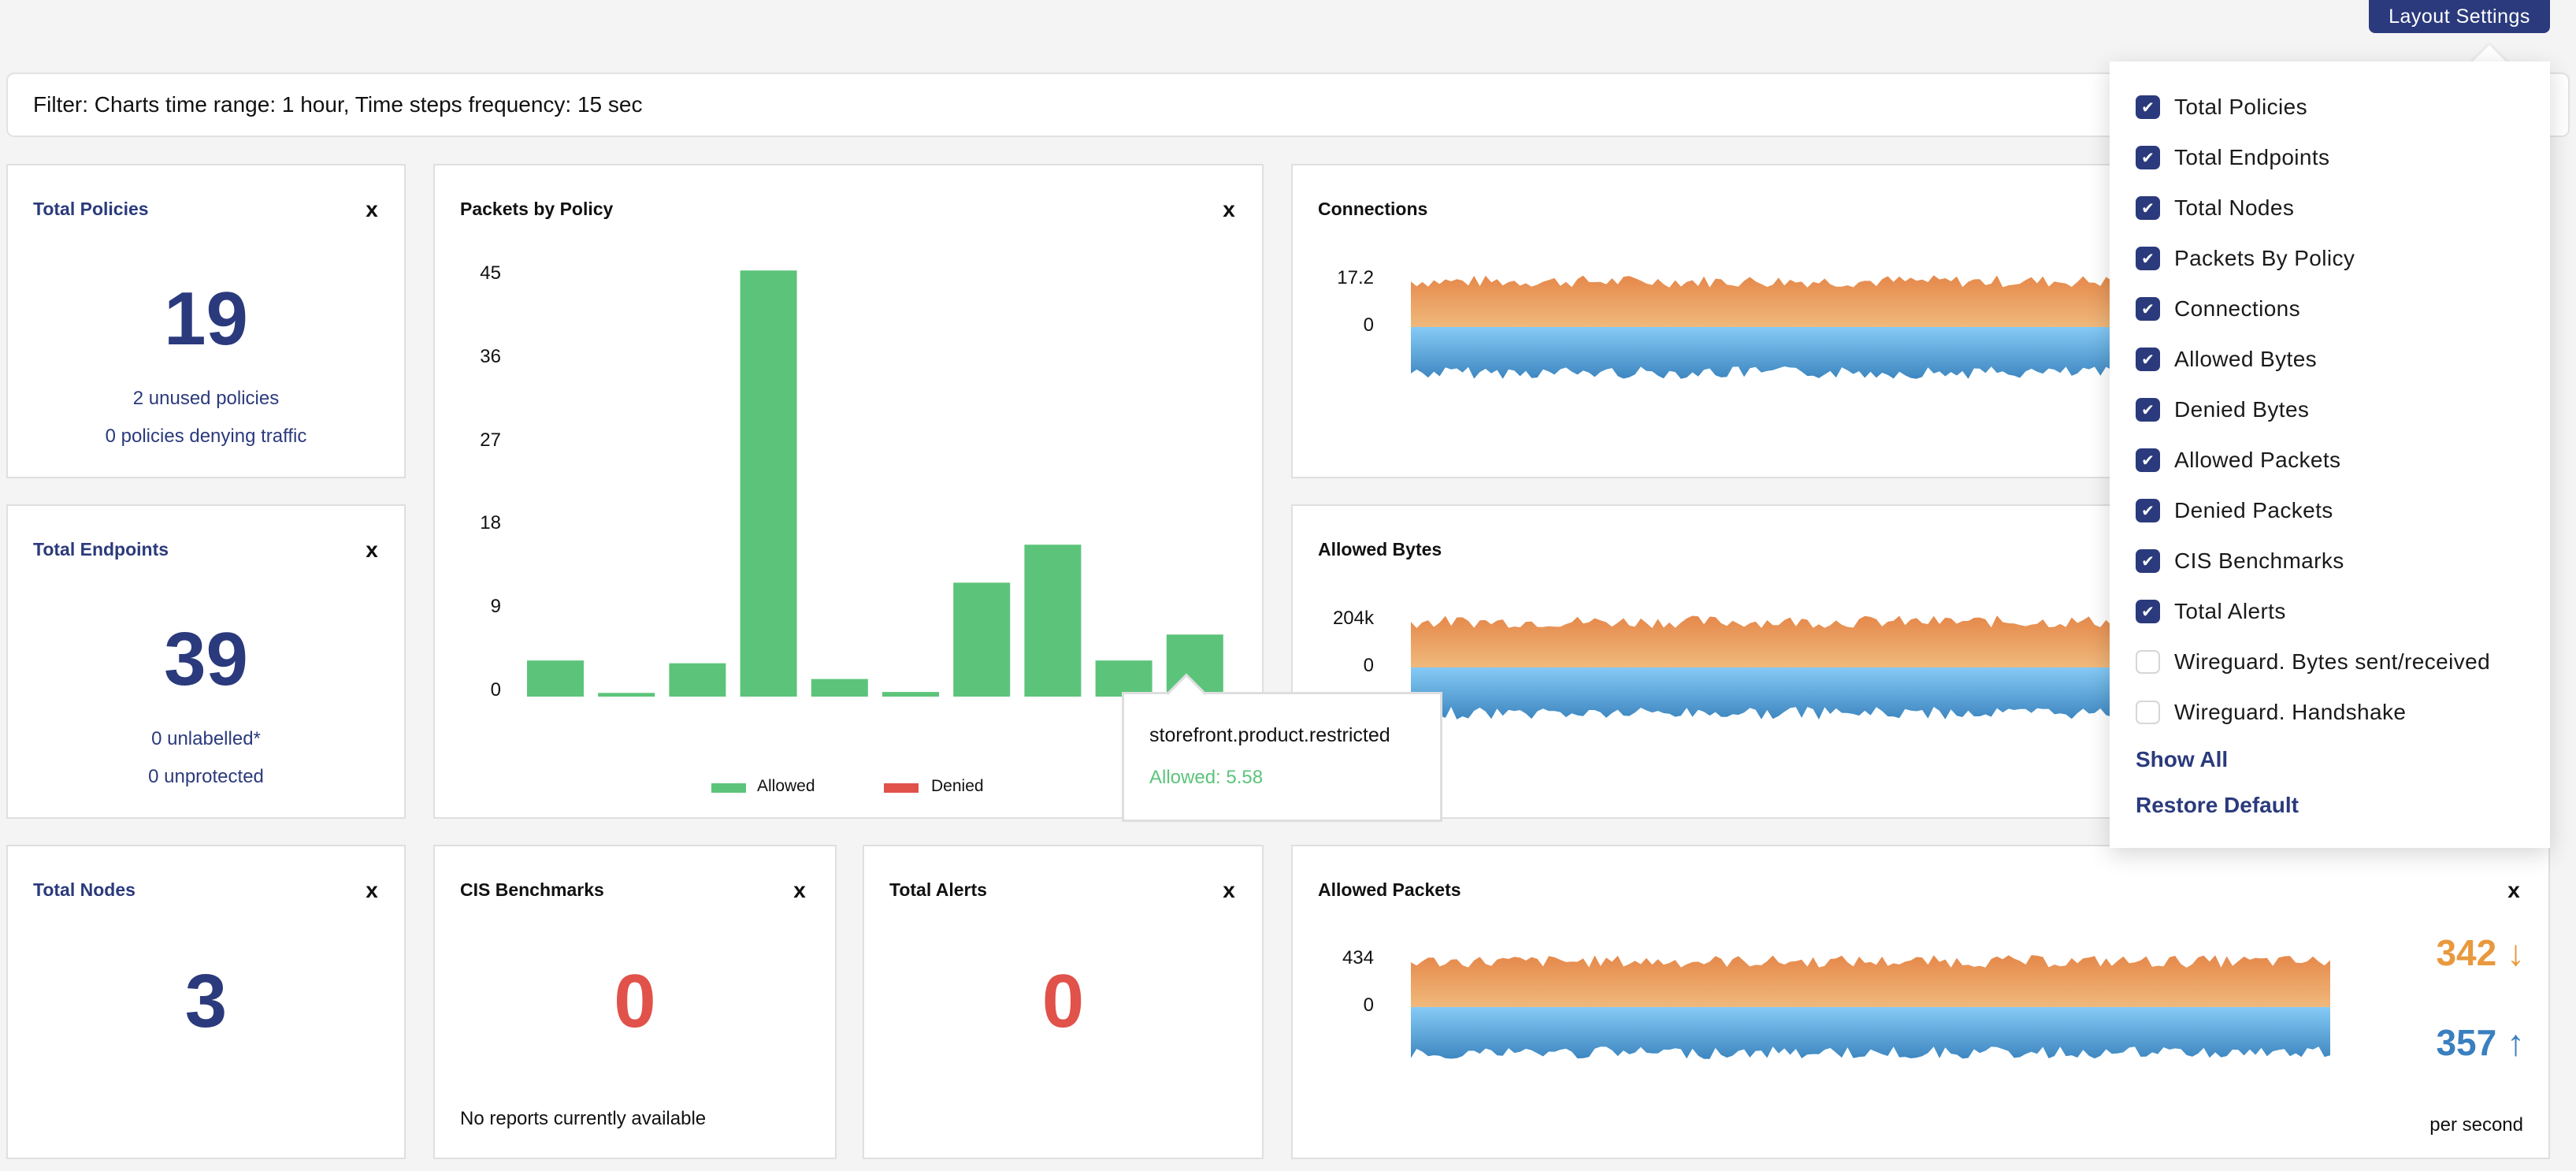 This screenshot has width=2576, height=1171. I want to click on unlabelled-text: 0 unlabelled*, so click(206, 739).